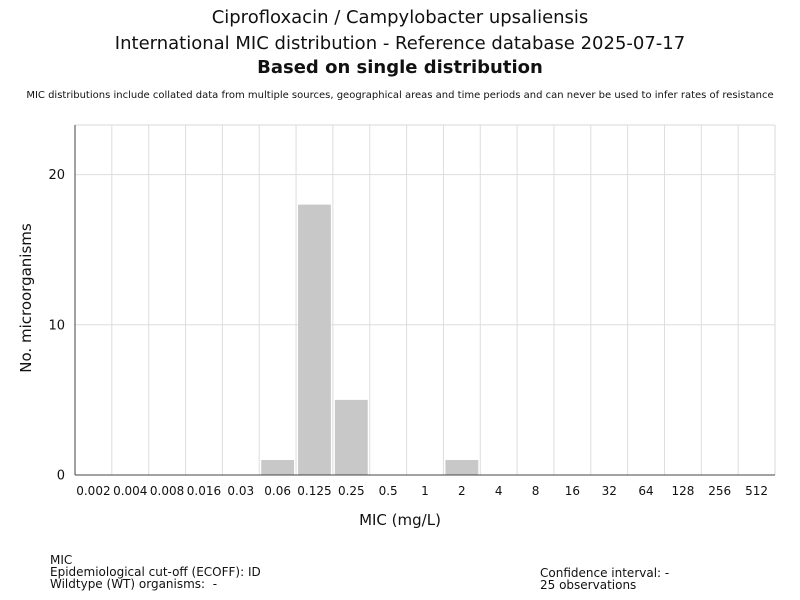 This screenshot has height=600, width=800. What do you see at coordinates (609, 491) in the screenshot?
I see `x-tick-label: 32` at bounding box center [609, 491].